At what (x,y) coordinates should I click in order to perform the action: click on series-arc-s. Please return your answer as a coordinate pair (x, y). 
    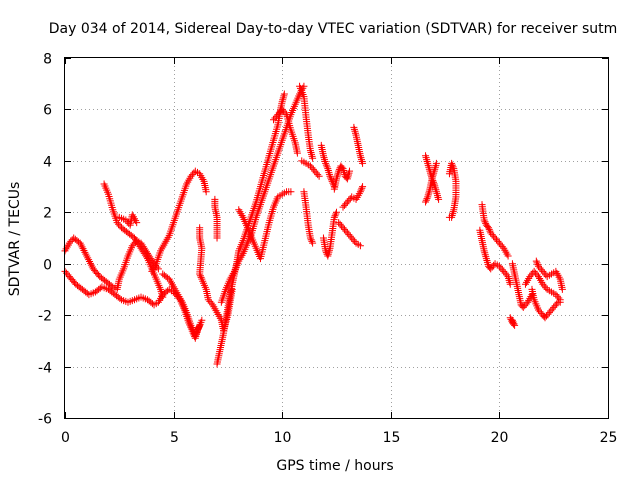
    Looking at the image, I should click on (349, 234).